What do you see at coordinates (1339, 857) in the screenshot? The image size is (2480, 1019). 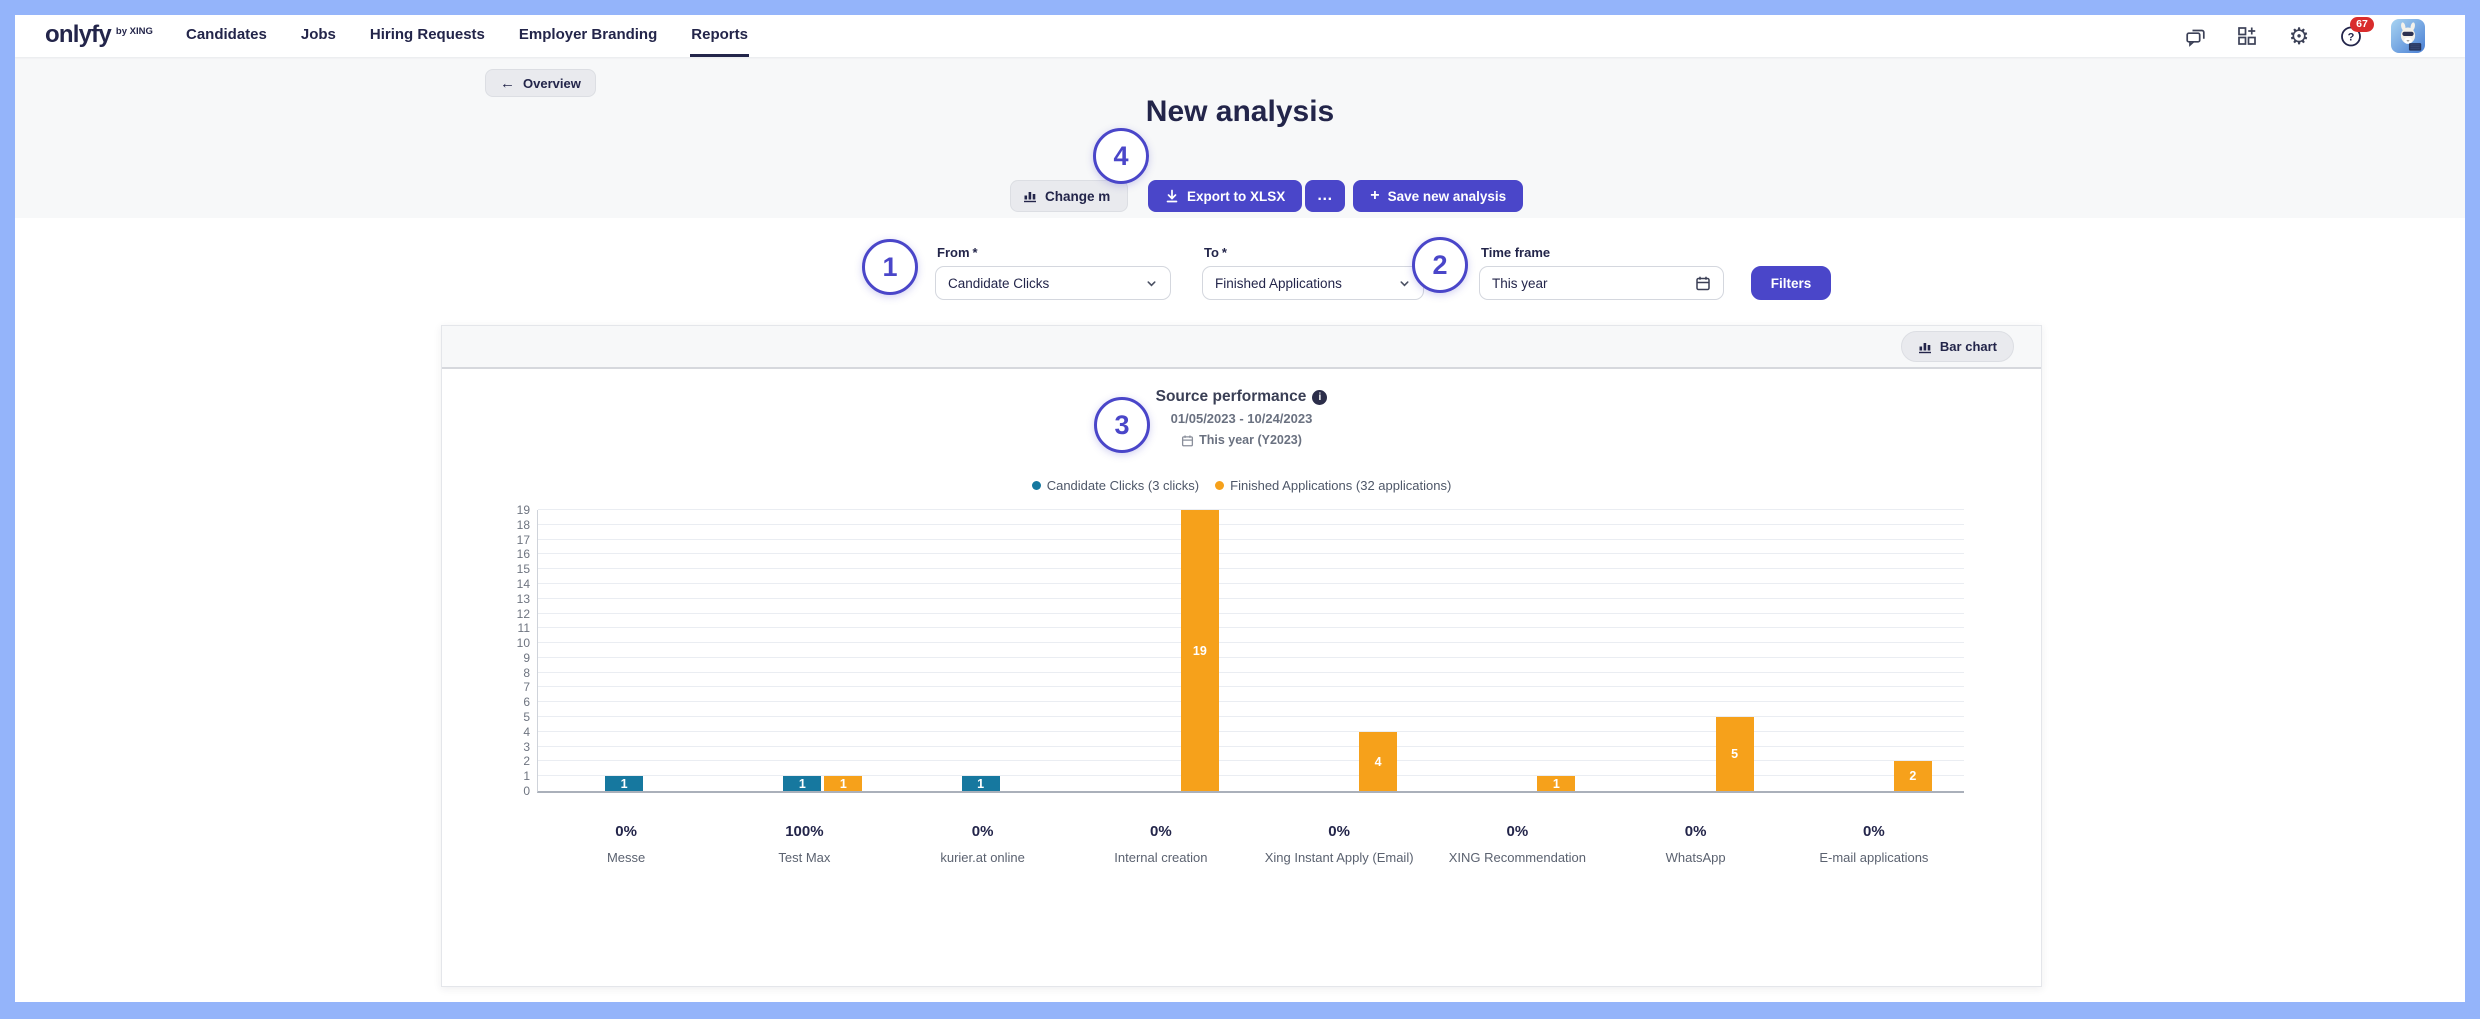 I see `category-label: Xing Instant Apply (Email)` at bounding box center [1339, 857].